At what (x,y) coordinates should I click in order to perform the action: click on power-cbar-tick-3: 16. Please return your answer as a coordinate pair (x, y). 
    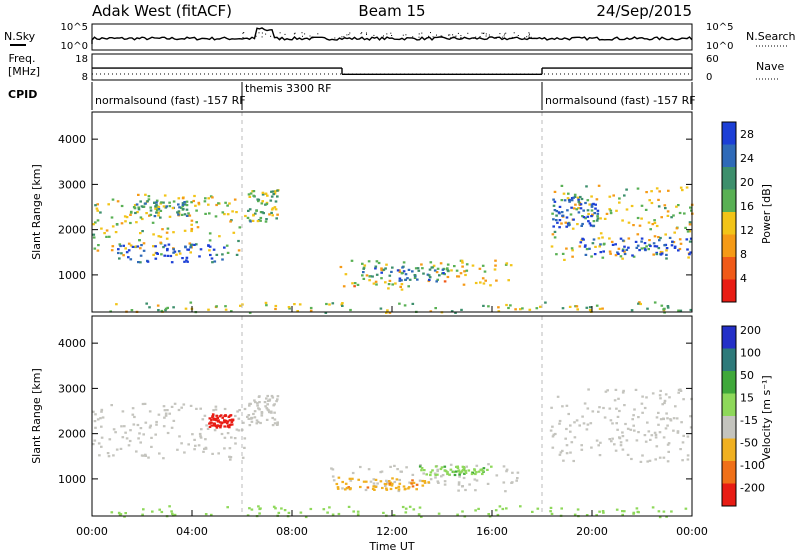
    Looking at the image, I should click on (747, 206).